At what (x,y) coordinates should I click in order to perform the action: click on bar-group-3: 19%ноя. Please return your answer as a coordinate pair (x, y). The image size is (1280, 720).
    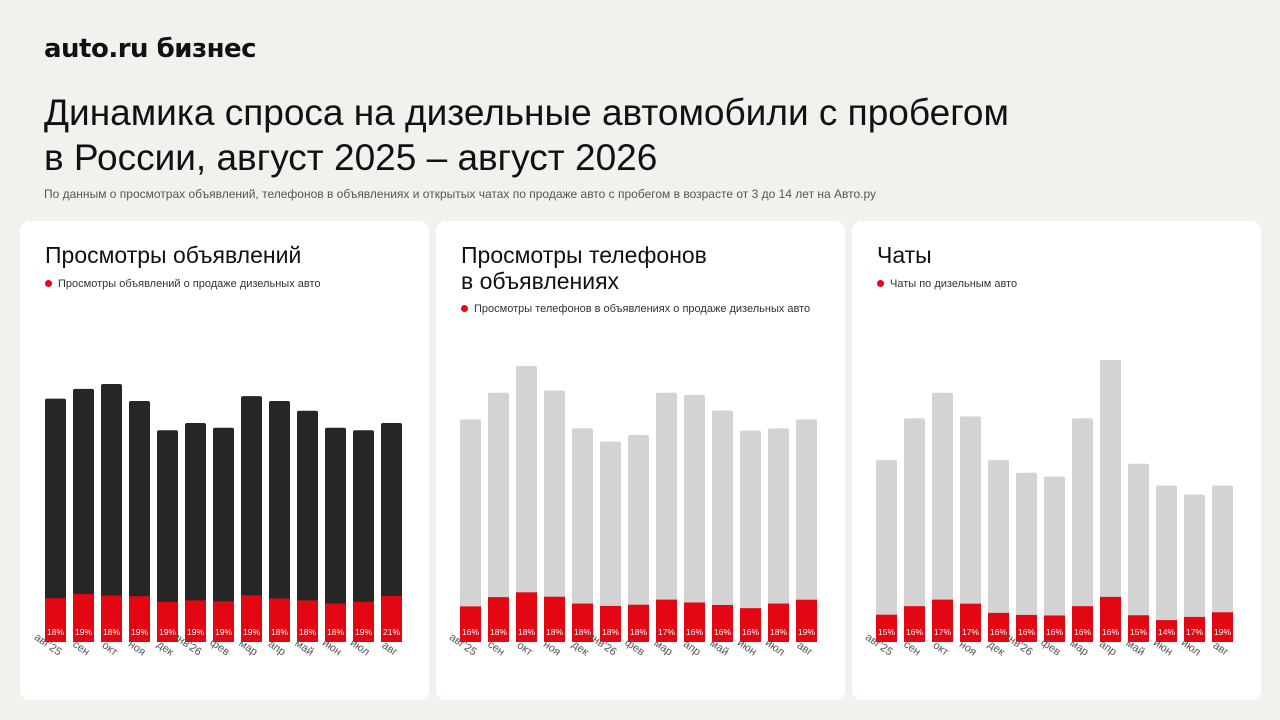
    Looking at the image, I should click on (138, 529).